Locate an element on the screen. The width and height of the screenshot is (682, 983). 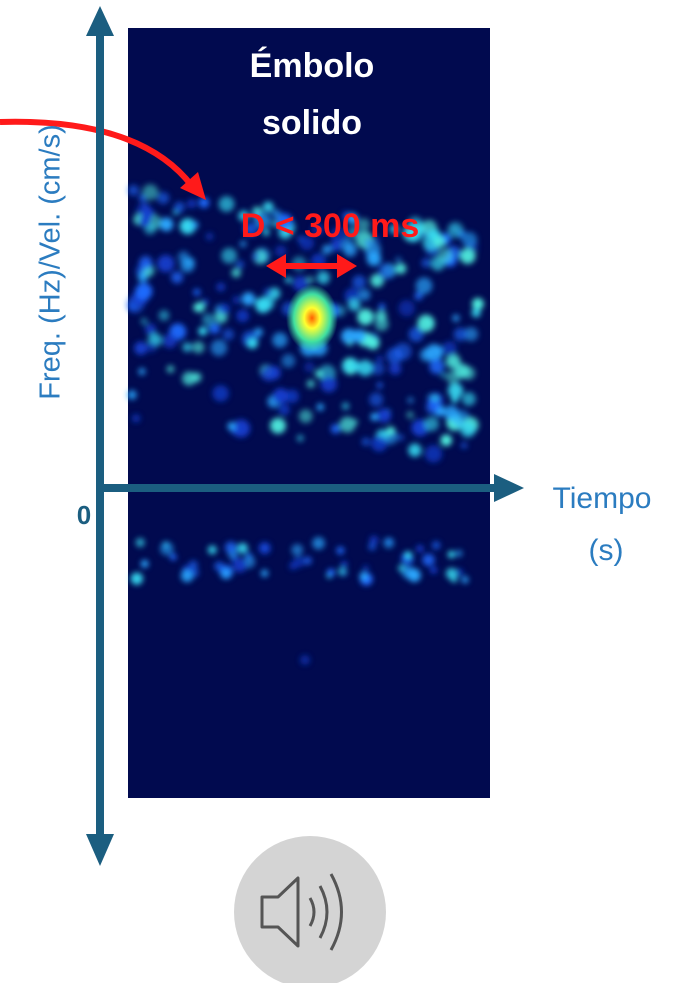
y-axis-label: Freq. (Hz)/Vel. (cm/s) is located at coordinates (51, 262).